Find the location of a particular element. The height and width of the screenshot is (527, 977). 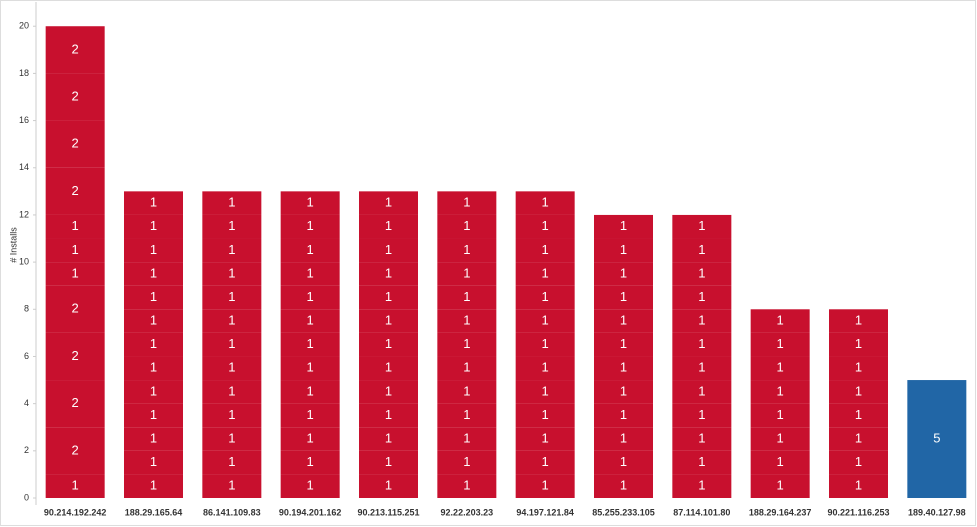

x-tick-label: 92.22.203.23 is located at coordinates (467, 512).